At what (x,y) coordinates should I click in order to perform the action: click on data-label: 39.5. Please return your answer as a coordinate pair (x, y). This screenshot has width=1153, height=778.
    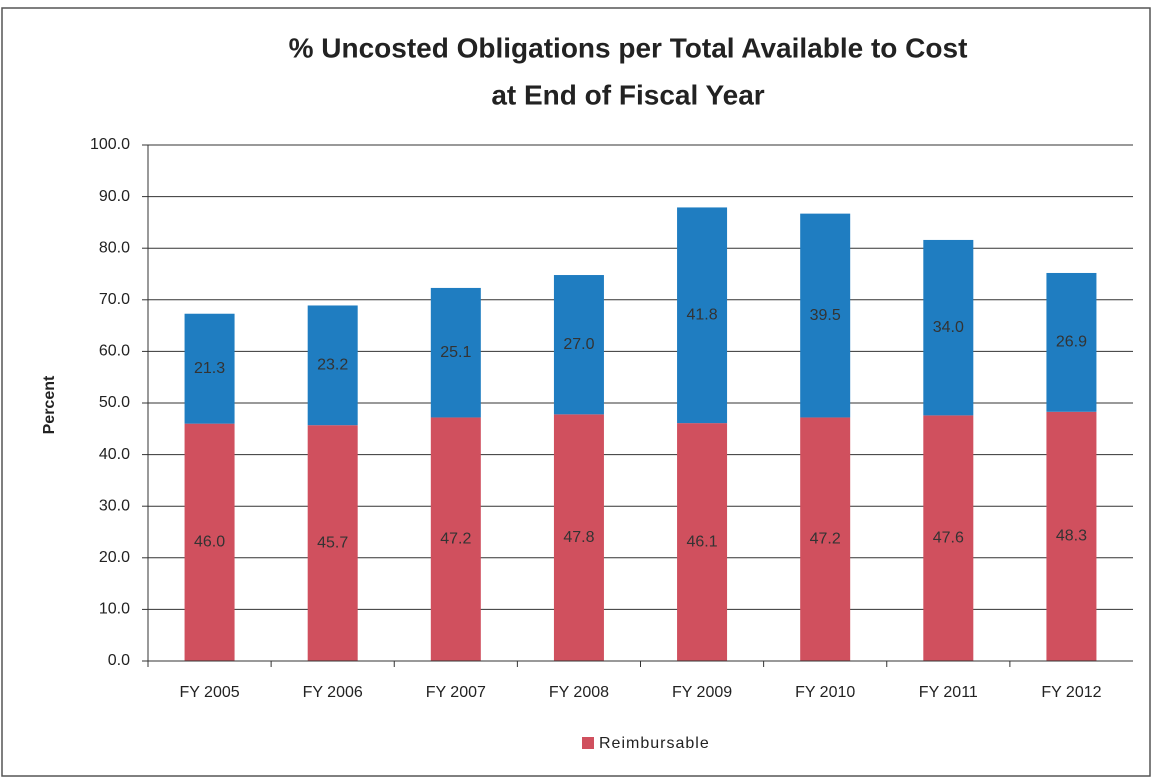
    Looking at the image, I should click on (825, 315).